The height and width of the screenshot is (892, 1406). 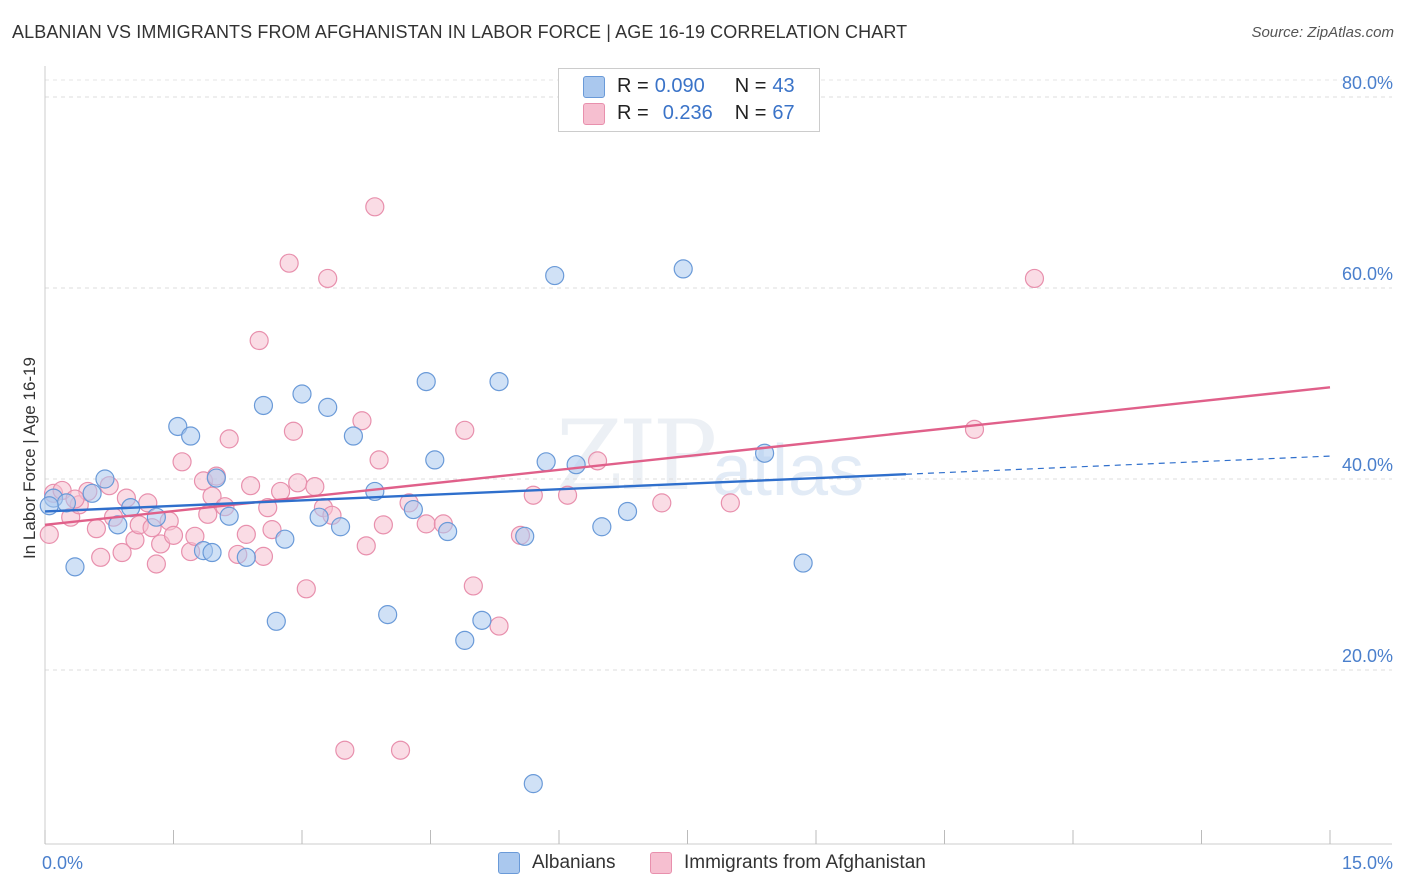 I want to click on legend-item-albanians: Albanians, so click(x=556, y=863).